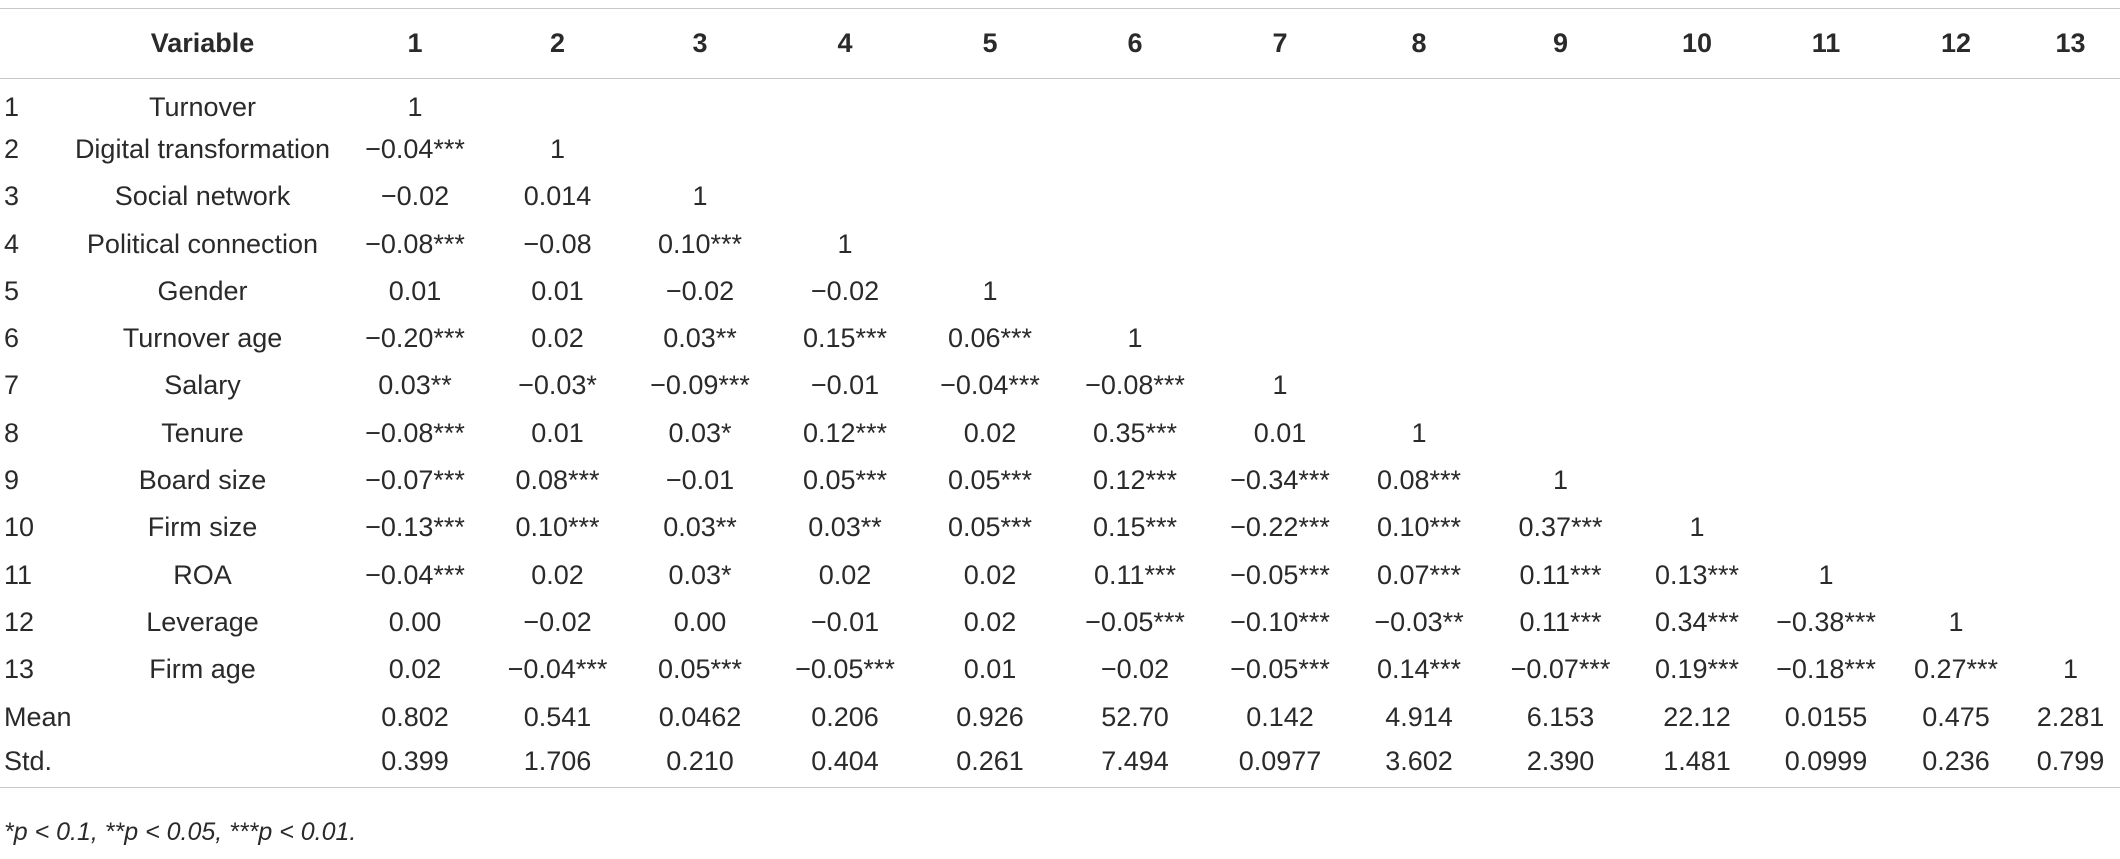 This screenshot has width=2120, height=859. Describe the element at coordinates (1826, 574) in the screenshot. I see `cell-col-11: 1` at that location.